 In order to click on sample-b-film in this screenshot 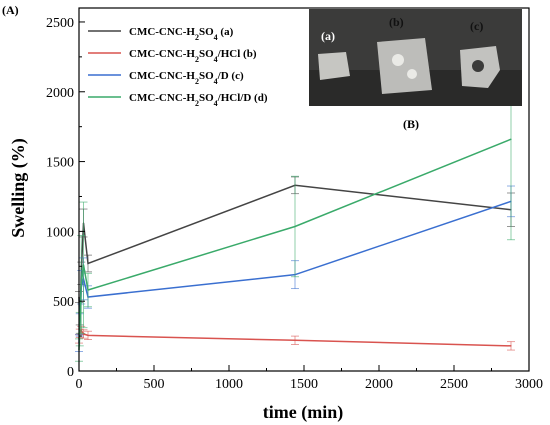, I will do `click(404, 66)`.